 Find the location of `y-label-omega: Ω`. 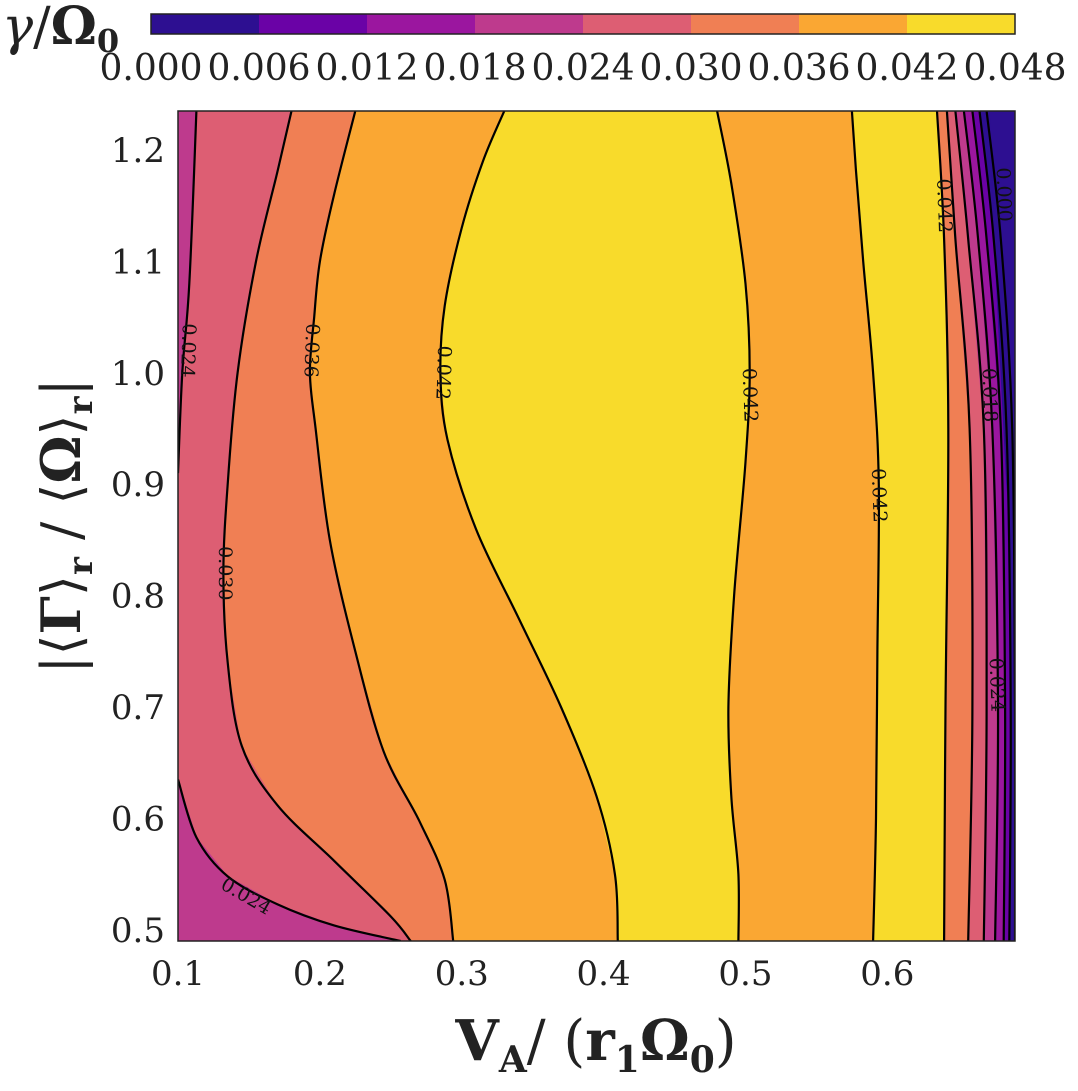

y-label-omega: Ω is located at coordinates (61, 459).